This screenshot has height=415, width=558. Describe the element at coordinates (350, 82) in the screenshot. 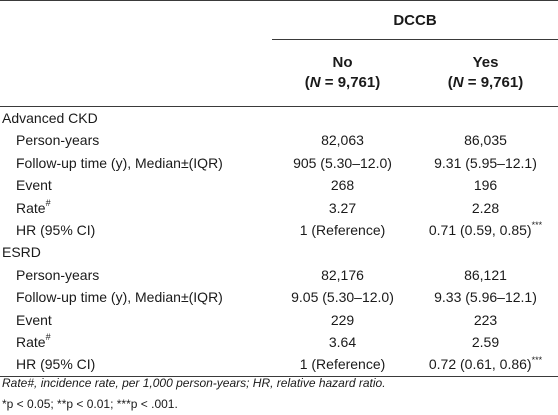

I see `n-value-no: = 9,761)` at that location.